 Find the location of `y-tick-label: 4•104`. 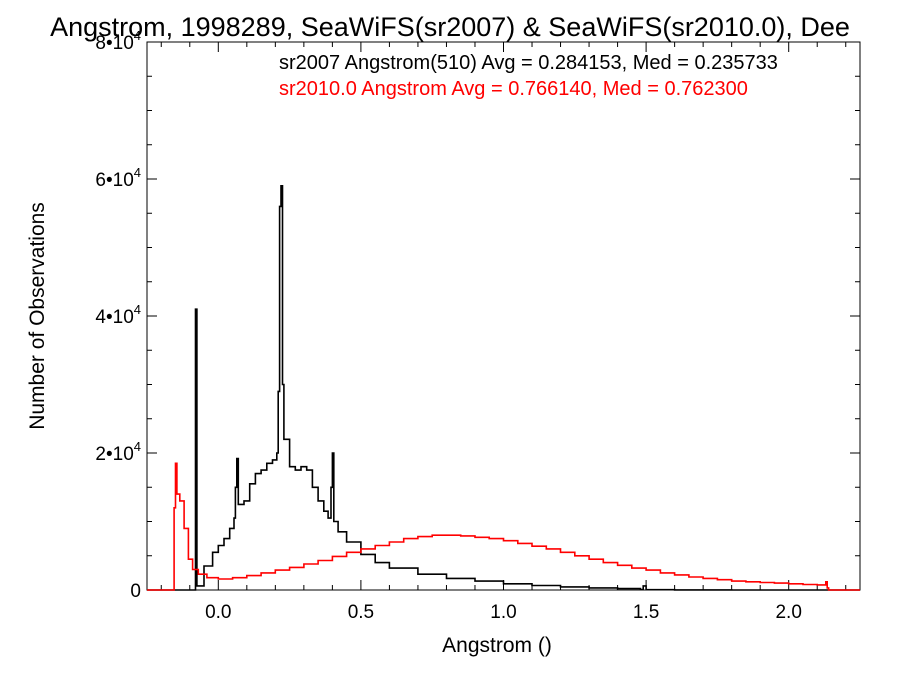

y-tick-label: 4•104 is located at coordinates (118, 315).